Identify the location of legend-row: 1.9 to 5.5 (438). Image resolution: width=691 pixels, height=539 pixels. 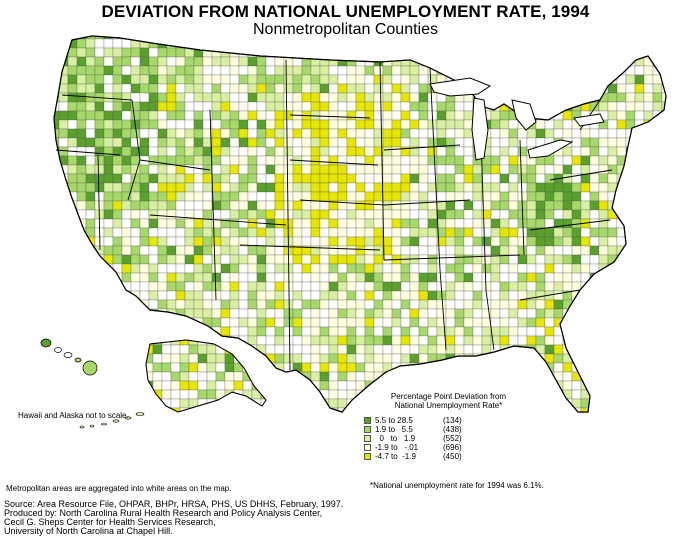
(452, 429).